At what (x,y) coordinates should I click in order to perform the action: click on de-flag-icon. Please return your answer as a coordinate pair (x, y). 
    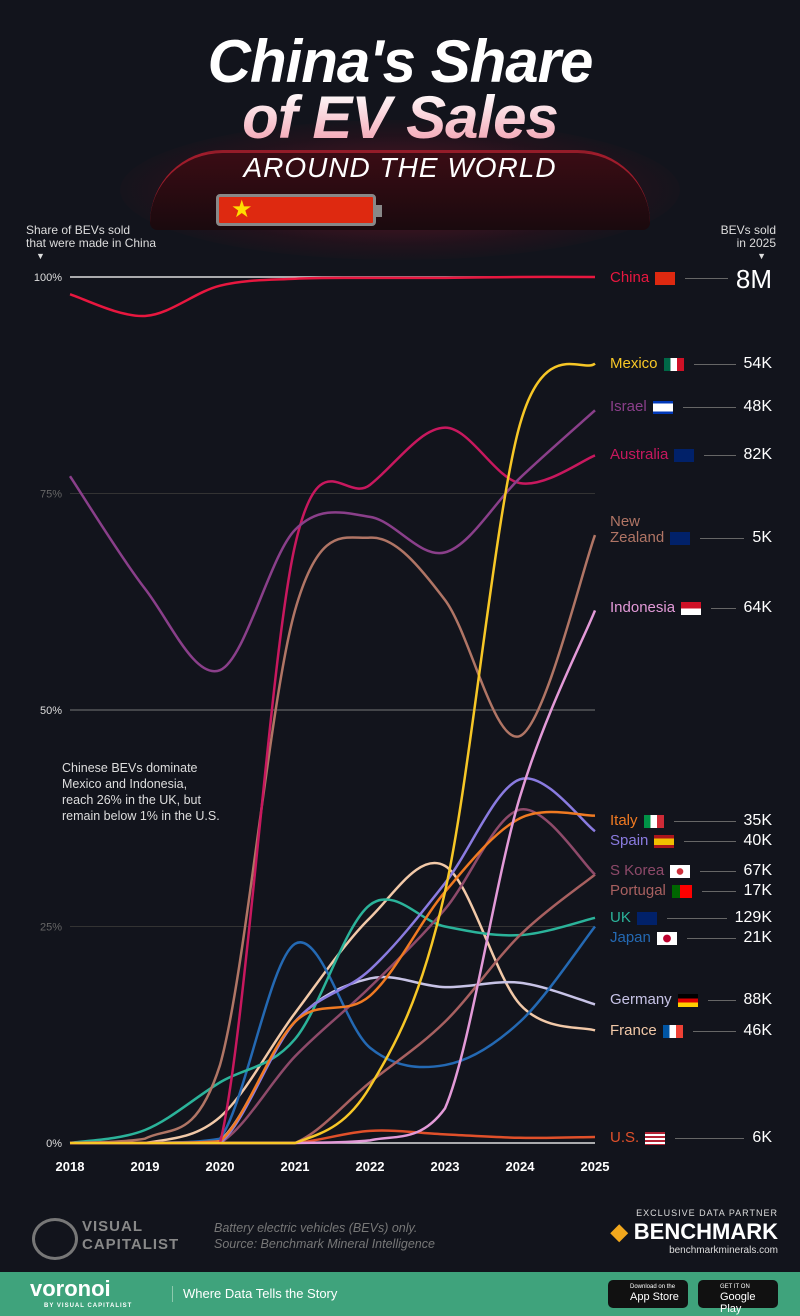
    Looking at the image, I should click on (687, 1000).